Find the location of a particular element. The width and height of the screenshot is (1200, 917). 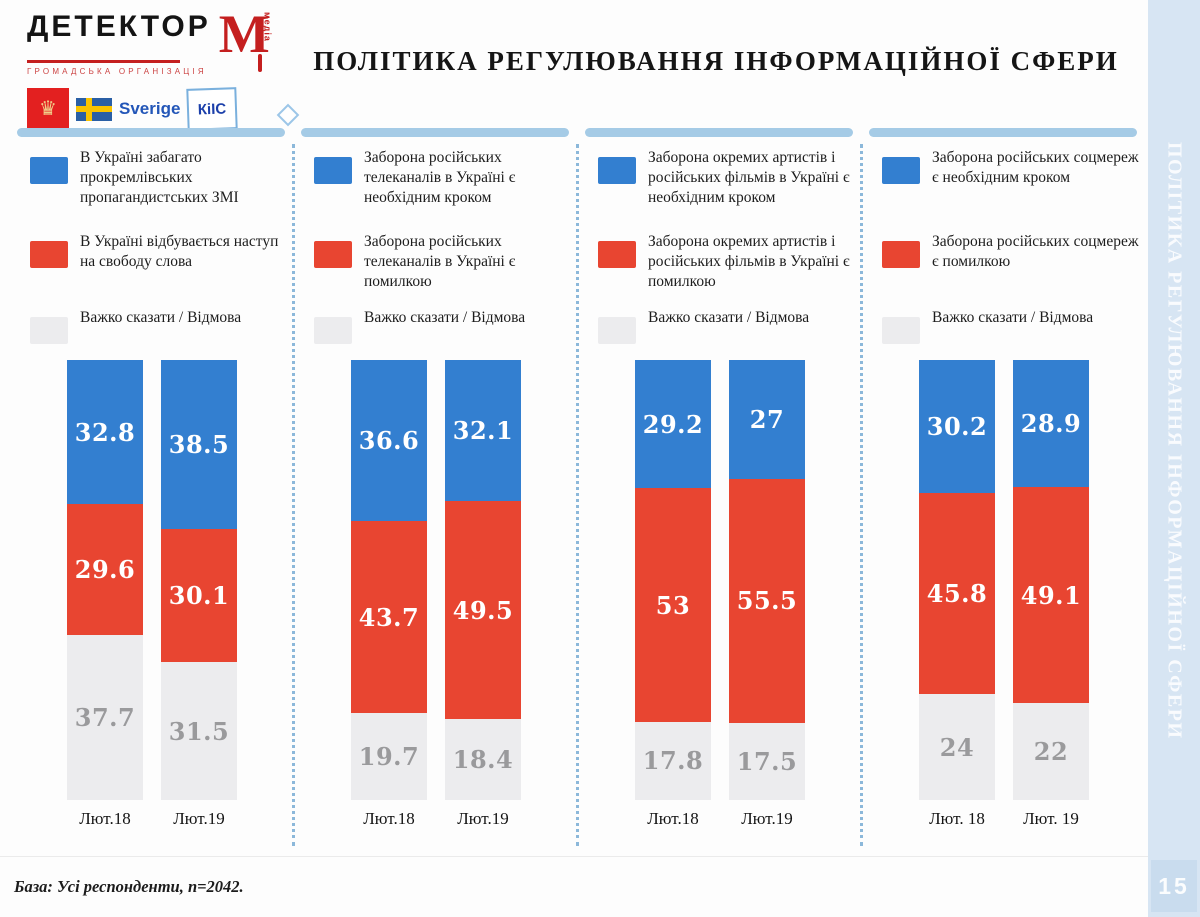

segment-value: 31.5 is located at coordinates (199, 731).